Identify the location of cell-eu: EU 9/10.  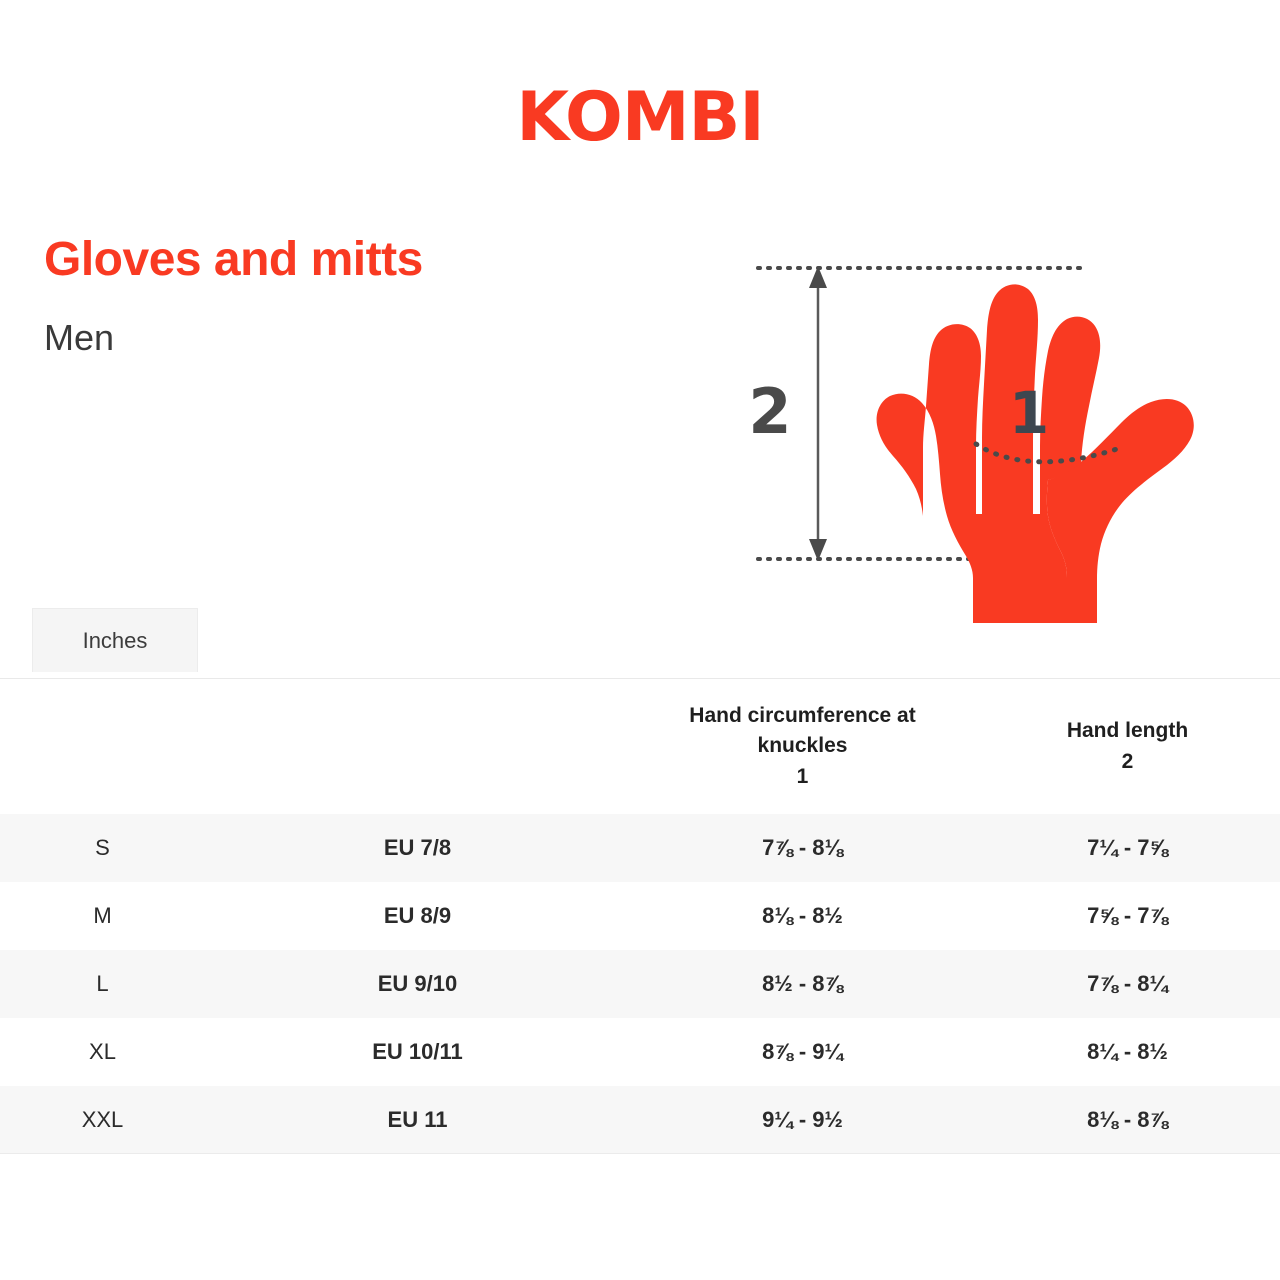
(417, 983).